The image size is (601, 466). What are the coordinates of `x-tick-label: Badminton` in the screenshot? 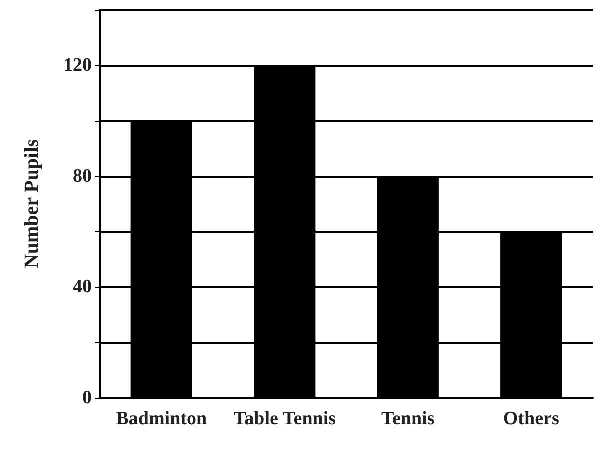 It's located at (162, 419).